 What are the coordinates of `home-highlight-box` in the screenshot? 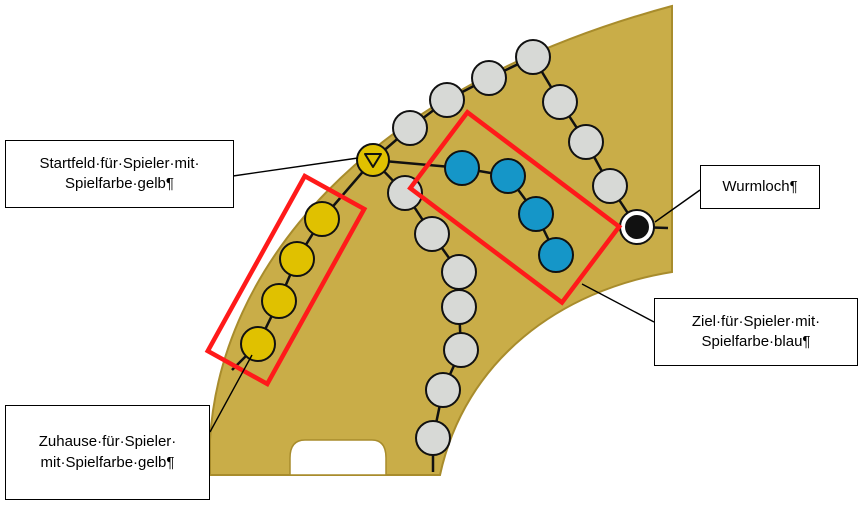 It's located at (286, 280).